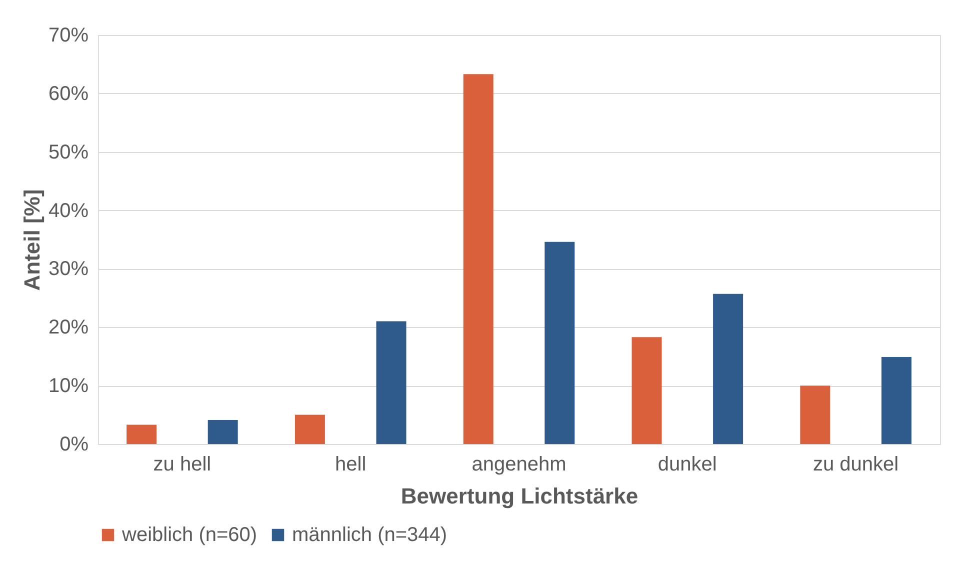  What do you see at coordinates (74, 445) in the screenshot?
I see `y-tick-label: 0%` at bounding box center [74, 445].